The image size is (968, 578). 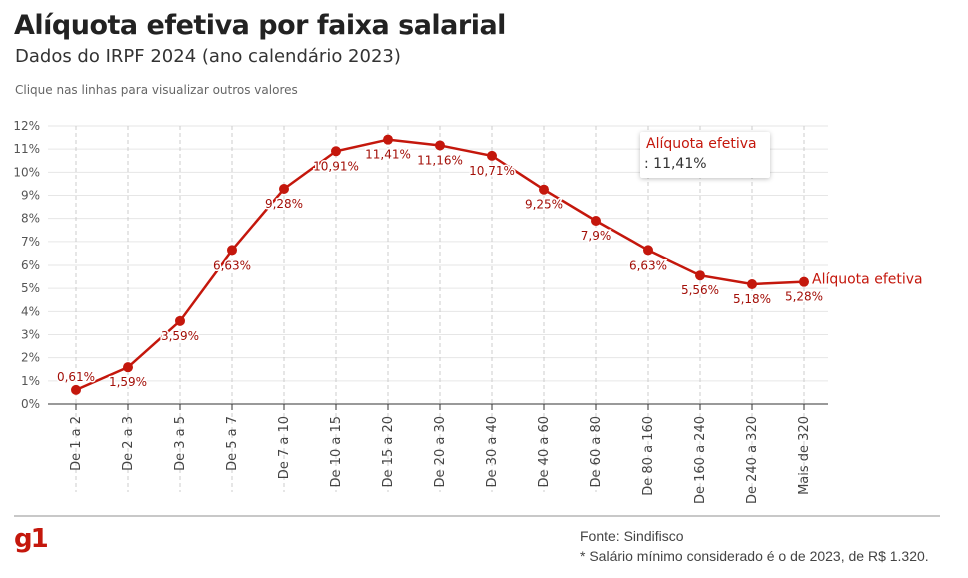 I want to click on tooltip: Alíquota efetiva : 11,41%, so click(x=705, y=155).